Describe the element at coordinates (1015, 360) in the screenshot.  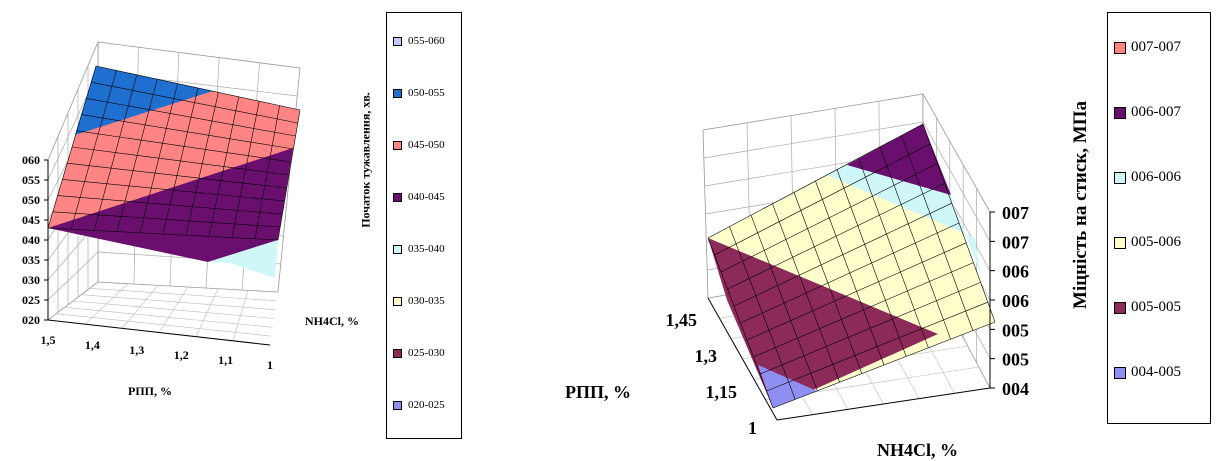
I see `chart2-z-tick-label: 005` at that location.